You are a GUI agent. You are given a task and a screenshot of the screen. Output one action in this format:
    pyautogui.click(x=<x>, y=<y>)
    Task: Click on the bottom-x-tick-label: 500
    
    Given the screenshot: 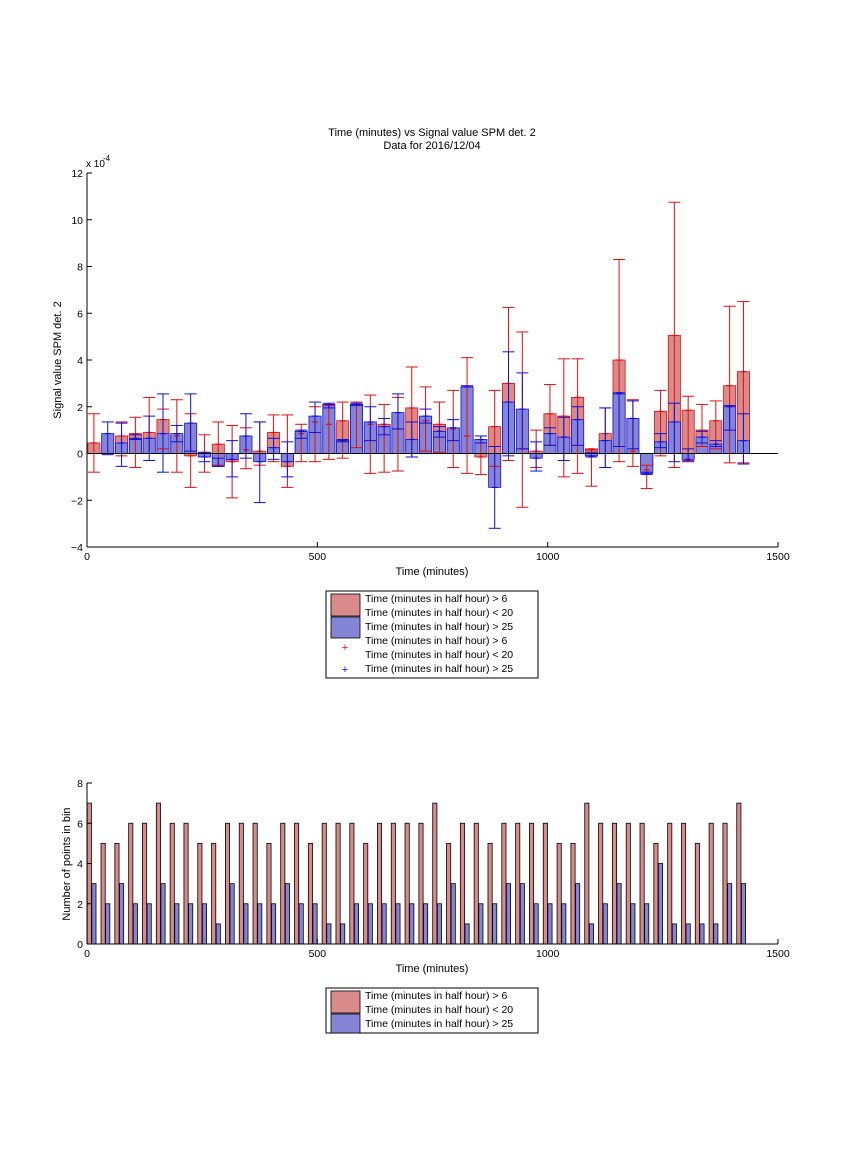 What is the action you would take?
    pyautogui.click(x=318, y=954)
    